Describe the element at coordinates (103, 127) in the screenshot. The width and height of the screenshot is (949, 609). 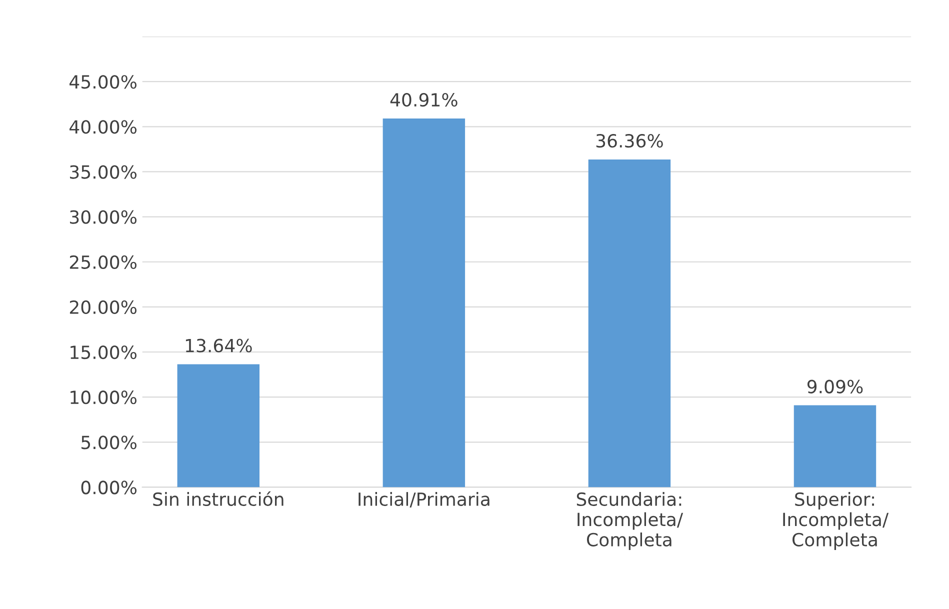
I see `y-tick-label: 40.00%` at that location.